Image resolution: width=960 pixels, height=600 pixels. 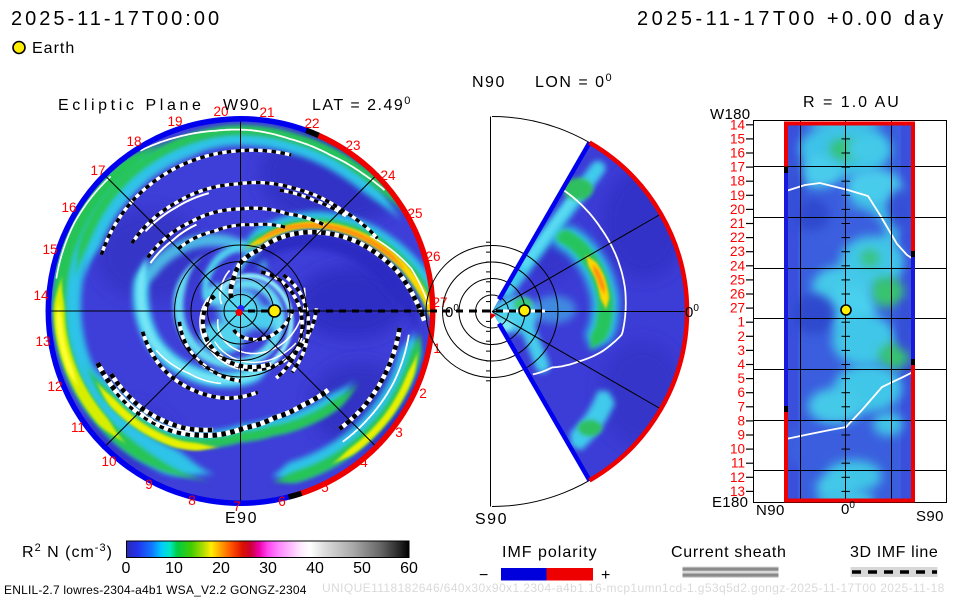 What do you see at coordinates (126, 568) in the screenshot?
I see `svg-text: 0` at bounding box center [126, 568].